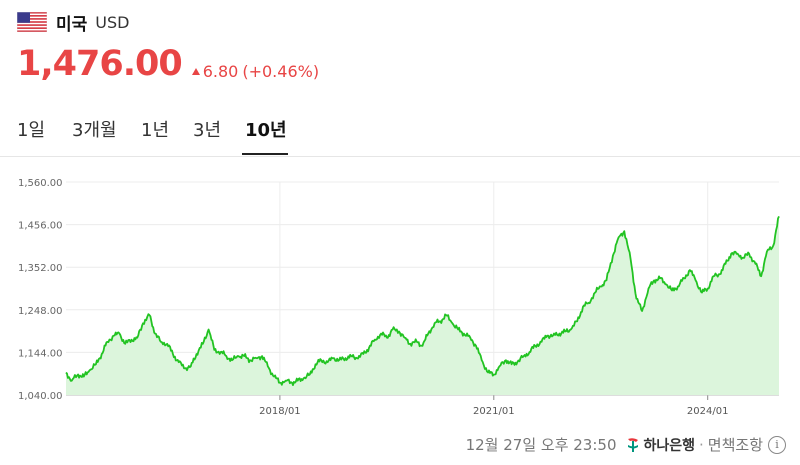 This screenshot has height=465, width=800. What do you see at coordinates (94, 130) in the screenshot?
I see `tab-3months: 3개월` at bounding box center [94, 130].